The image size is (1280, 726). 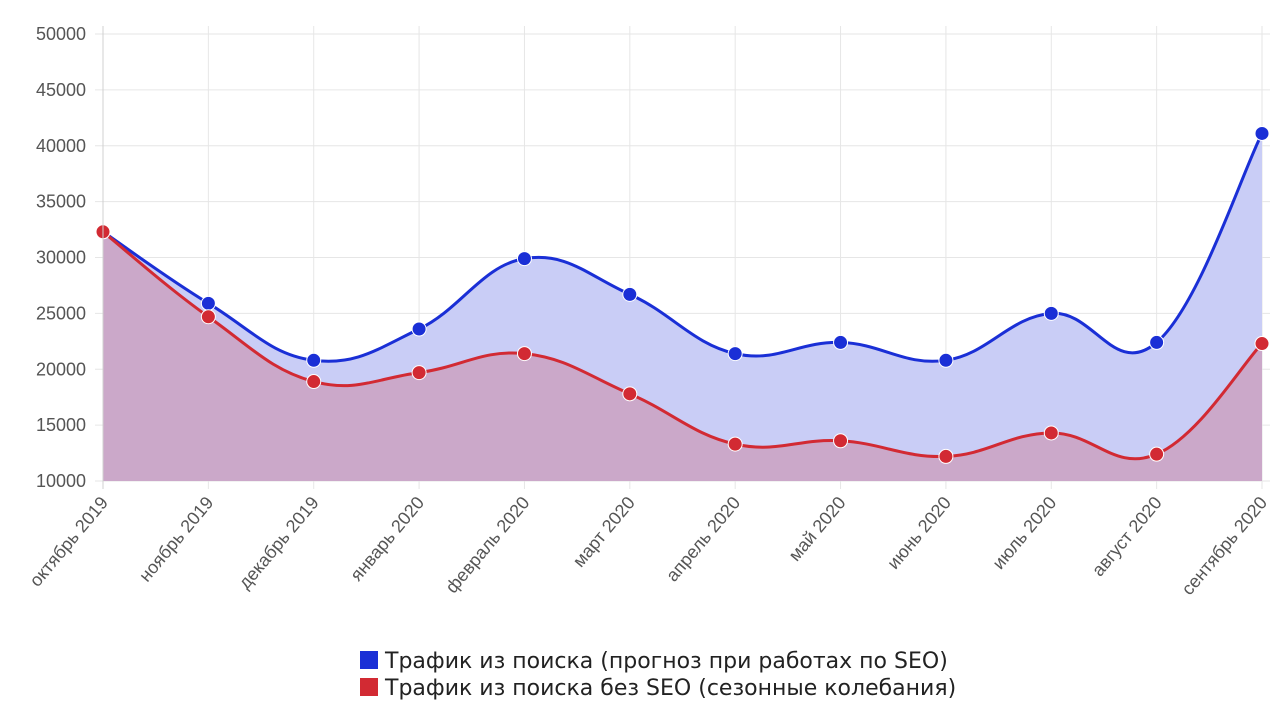 I want to click on x-tick-label: июнь 2020, so click(x=919, y=533).